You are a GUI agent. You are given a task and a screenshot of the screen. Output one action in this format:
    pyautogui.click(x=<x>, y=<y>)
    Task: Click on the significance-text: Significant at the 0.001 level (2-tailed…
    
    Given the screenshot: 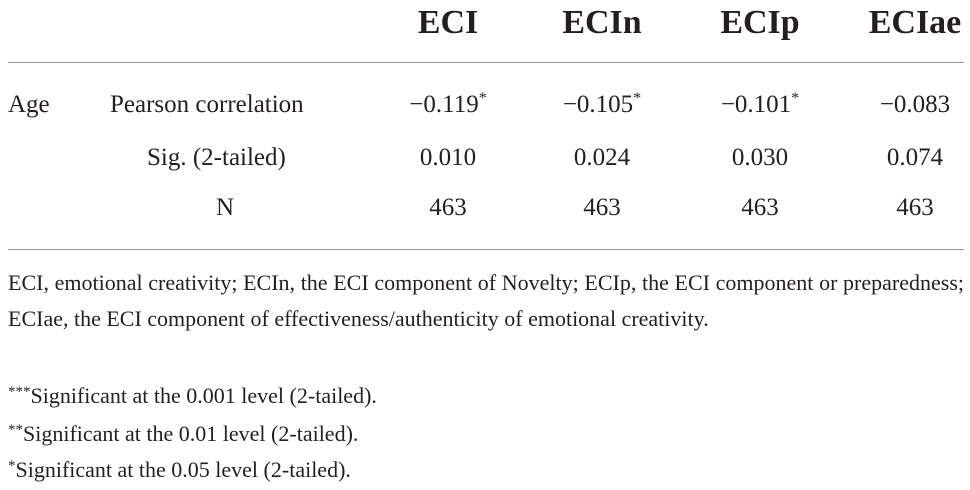 What is the action you would take?
    pyautogui.click(x=203, y=395)
    